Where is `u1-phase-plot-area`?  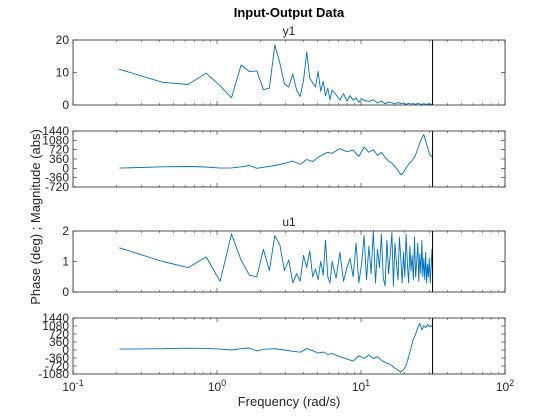 u1-phase-plot-area is located at coordinates (289, 346).